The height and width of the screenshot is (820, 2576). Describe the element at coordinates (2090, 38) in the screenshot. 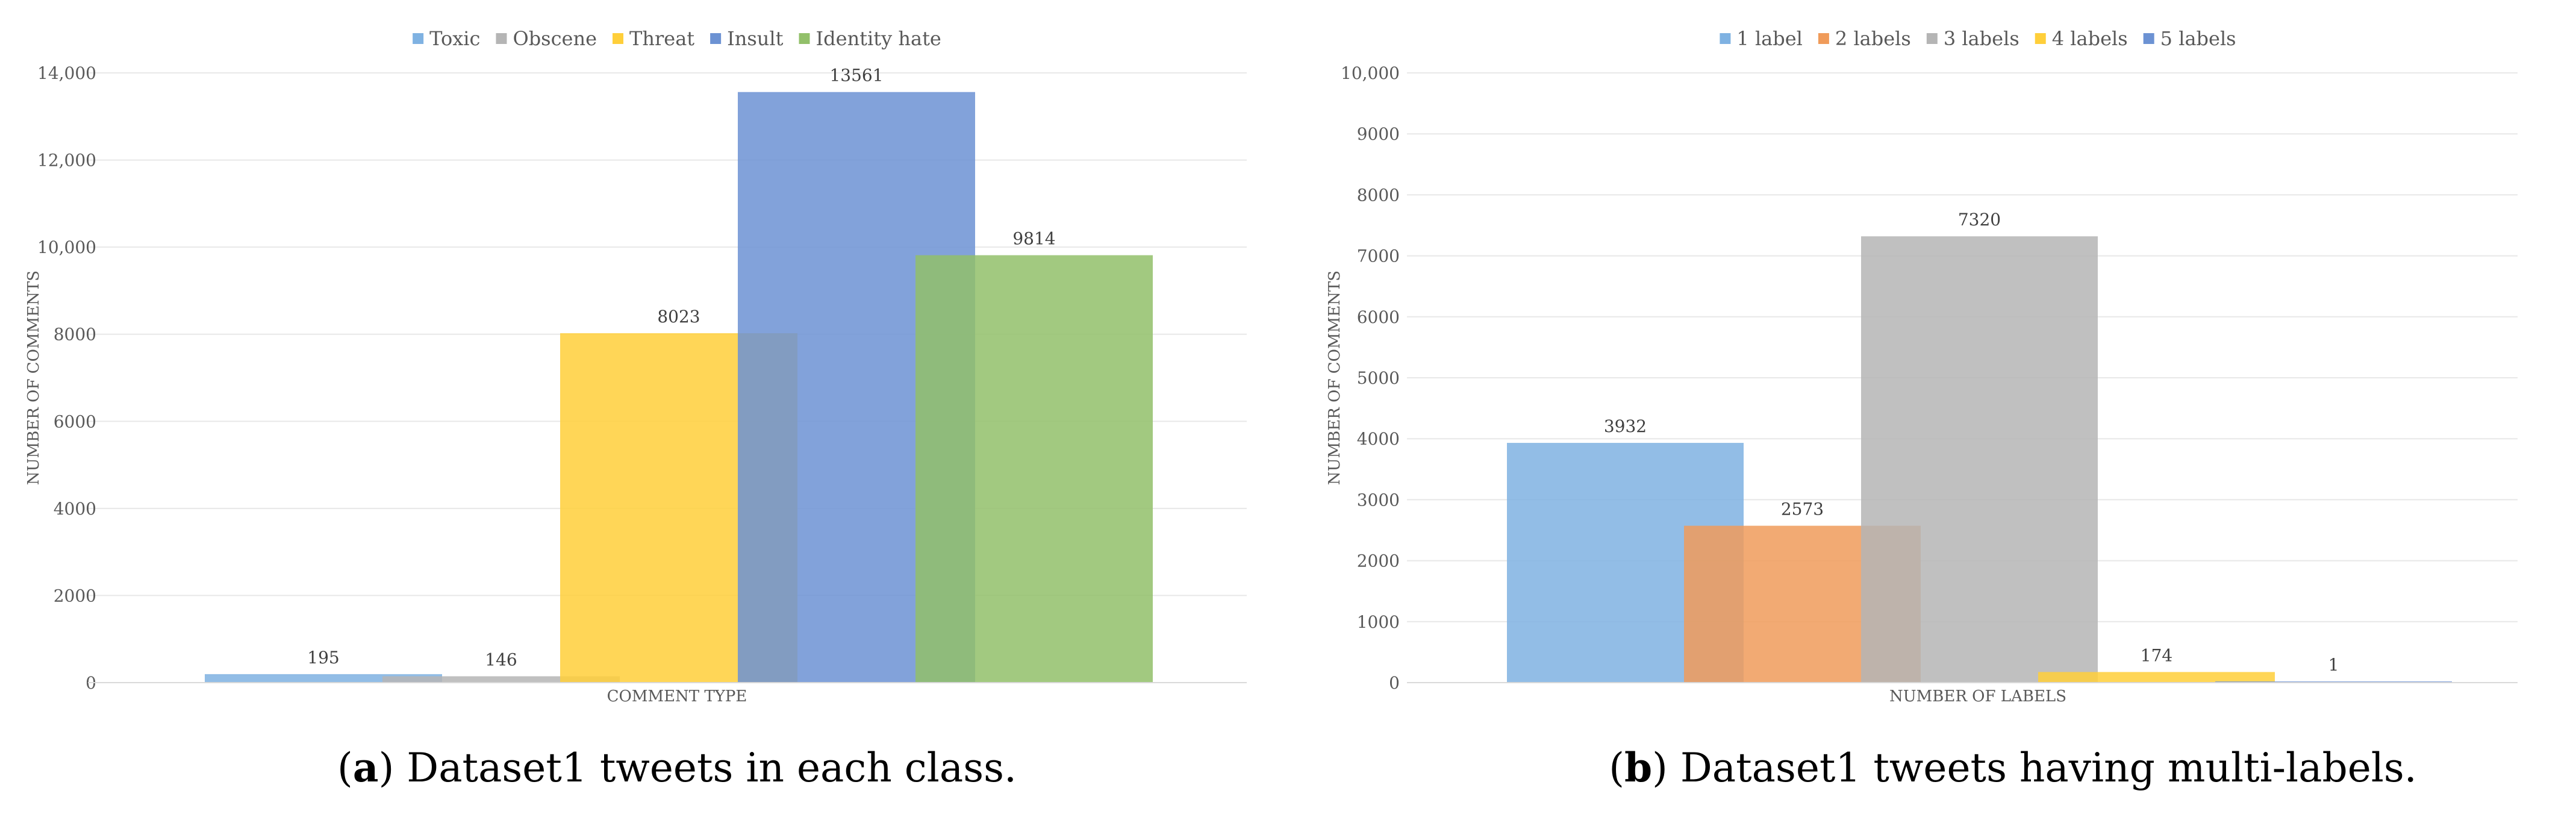

I see `legend-label: 4 labels` at that location.